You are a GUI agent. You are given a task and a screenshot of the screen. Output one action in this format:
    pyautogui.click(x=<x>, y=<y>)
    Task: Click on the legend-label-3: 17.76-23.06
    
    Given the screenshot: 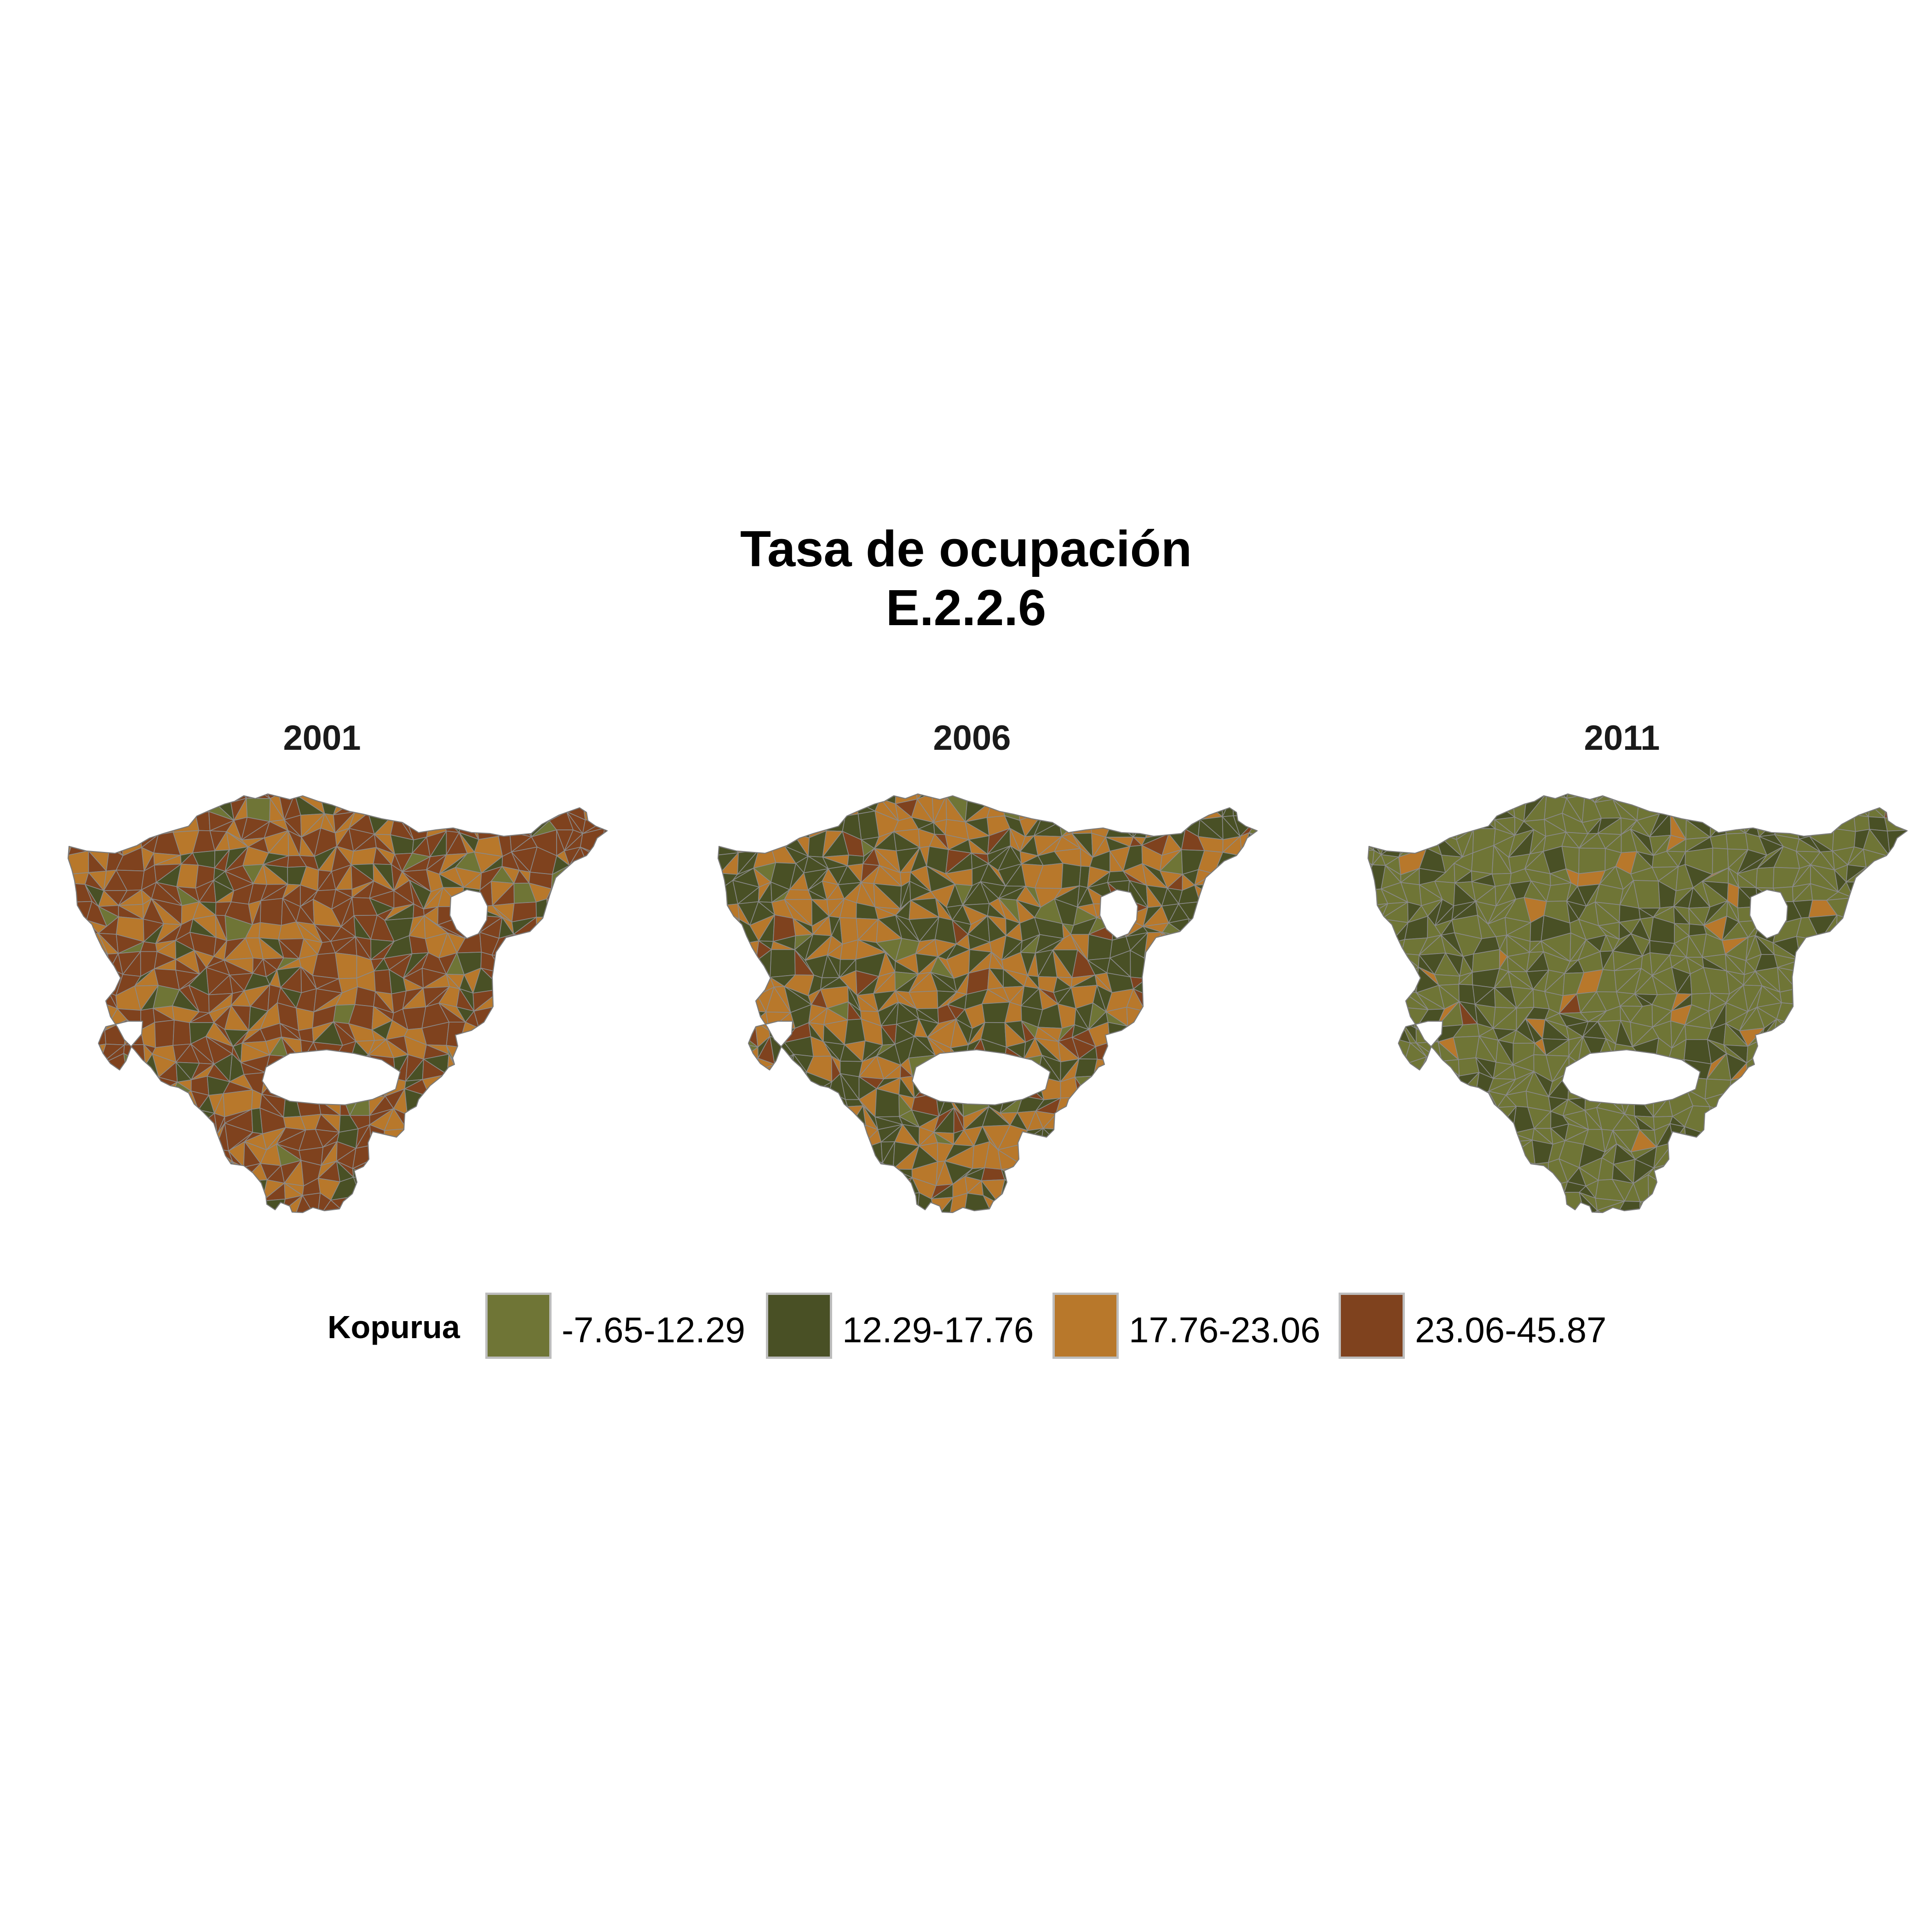 What is the action you would take?
    pyautogui.click(x=1225, y=1330)
    